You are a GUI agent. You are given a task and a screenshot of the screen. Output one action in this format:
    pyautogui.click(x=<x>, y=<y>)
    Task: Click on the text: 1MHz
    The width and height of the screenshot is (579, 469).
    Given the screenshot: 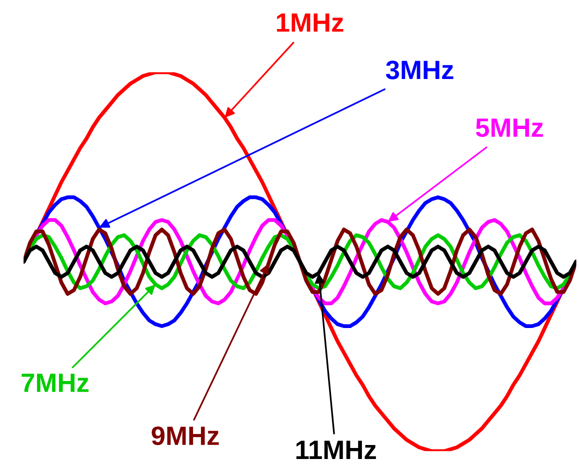 What is the action you would take?
    pyautogui.click(x=310, y=23)
    